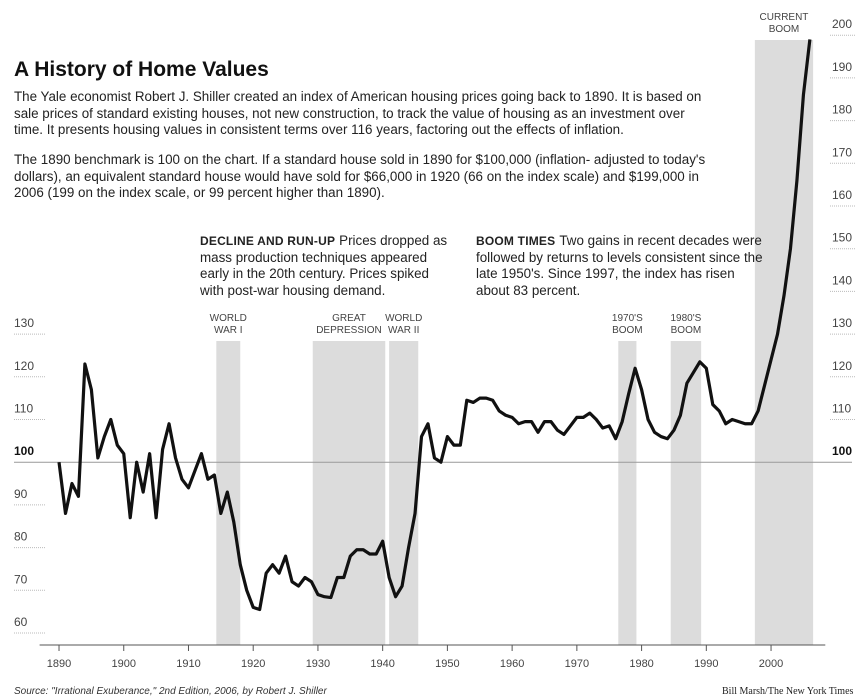 Image resolution: width=862 pixels, height=700 pixels. I want to click on annotation-heading: DECLINE AND RUN-UP, so click(268, 241).